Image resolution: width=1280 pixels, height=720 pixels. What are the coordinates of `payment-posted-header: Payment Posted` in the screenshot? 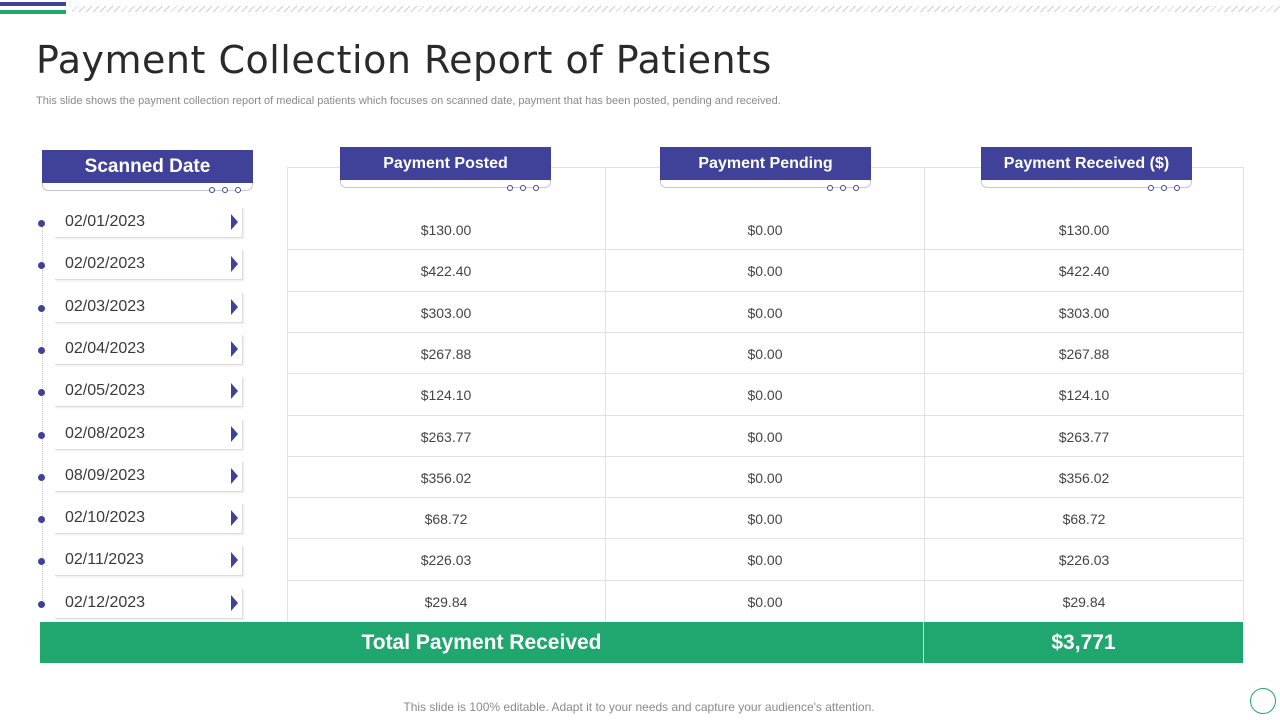 It's located at (445, 163).